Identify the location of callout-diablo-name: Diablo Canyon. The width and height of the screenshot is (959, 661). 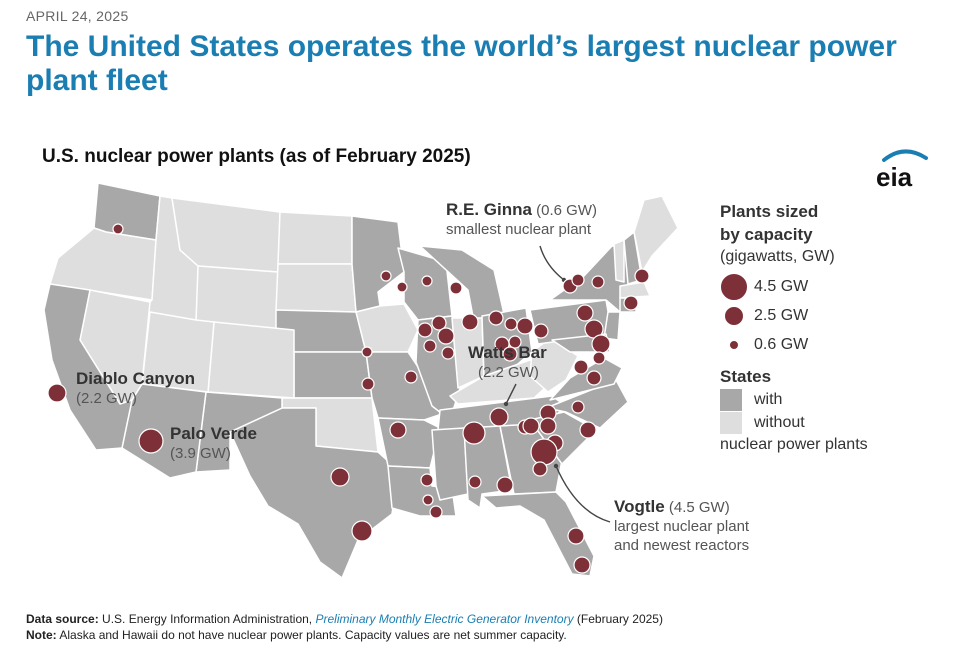
(136, 378).